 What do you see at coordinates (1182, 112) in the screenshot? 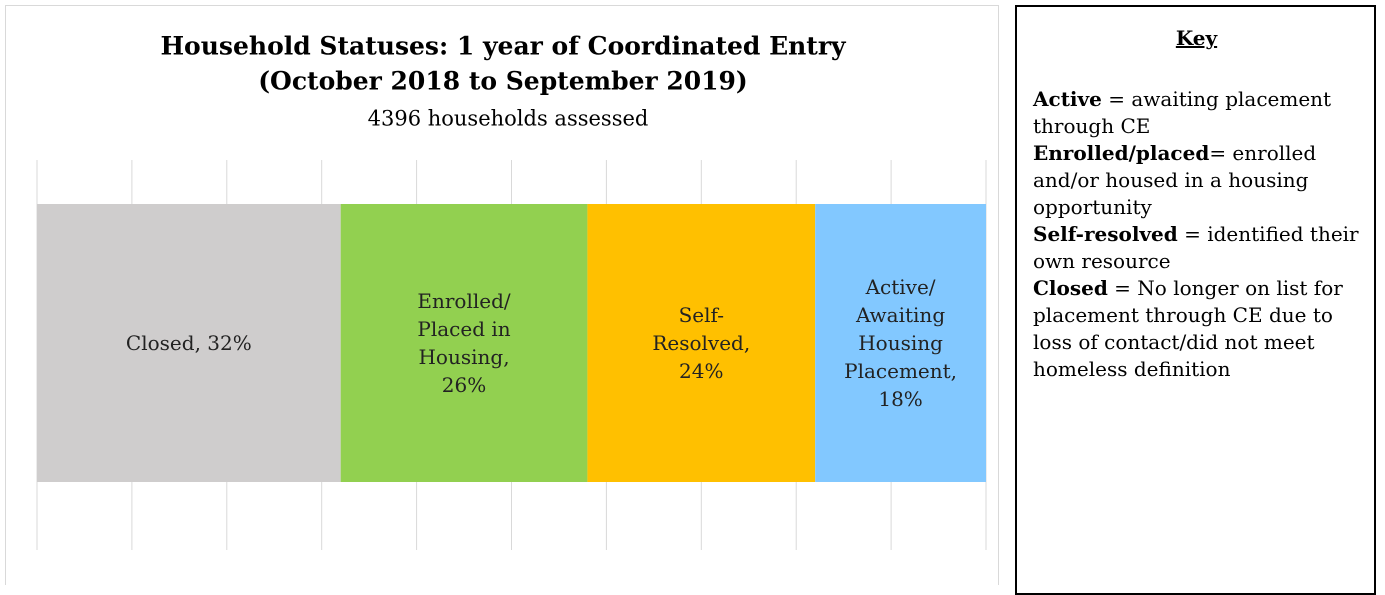
I see `key-definition: = awaiting placement through CE` at bounding box center [1182, 112].